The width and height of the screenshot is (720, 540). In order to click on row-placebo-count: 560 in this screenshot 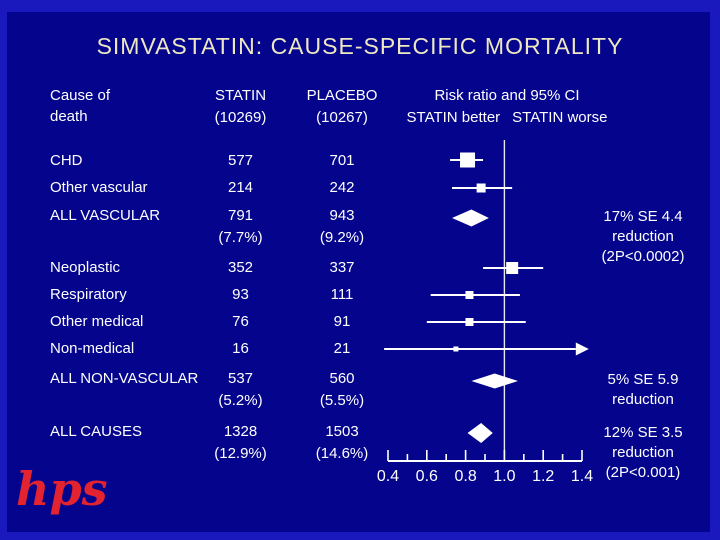, I will do `click(342, 378)`.